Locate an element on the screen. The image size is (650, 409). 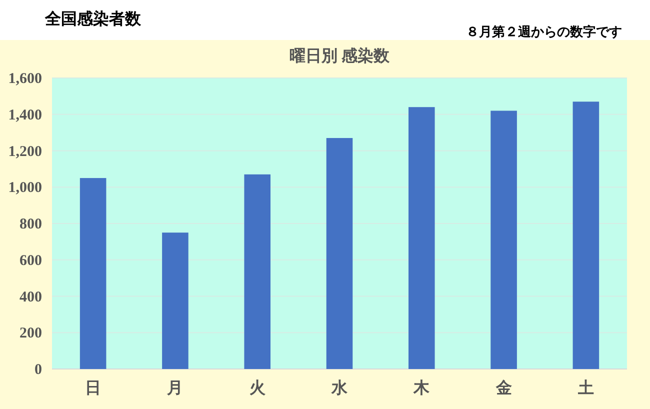
y-tick-label: 1,600 is located at coordinates (25, 79).